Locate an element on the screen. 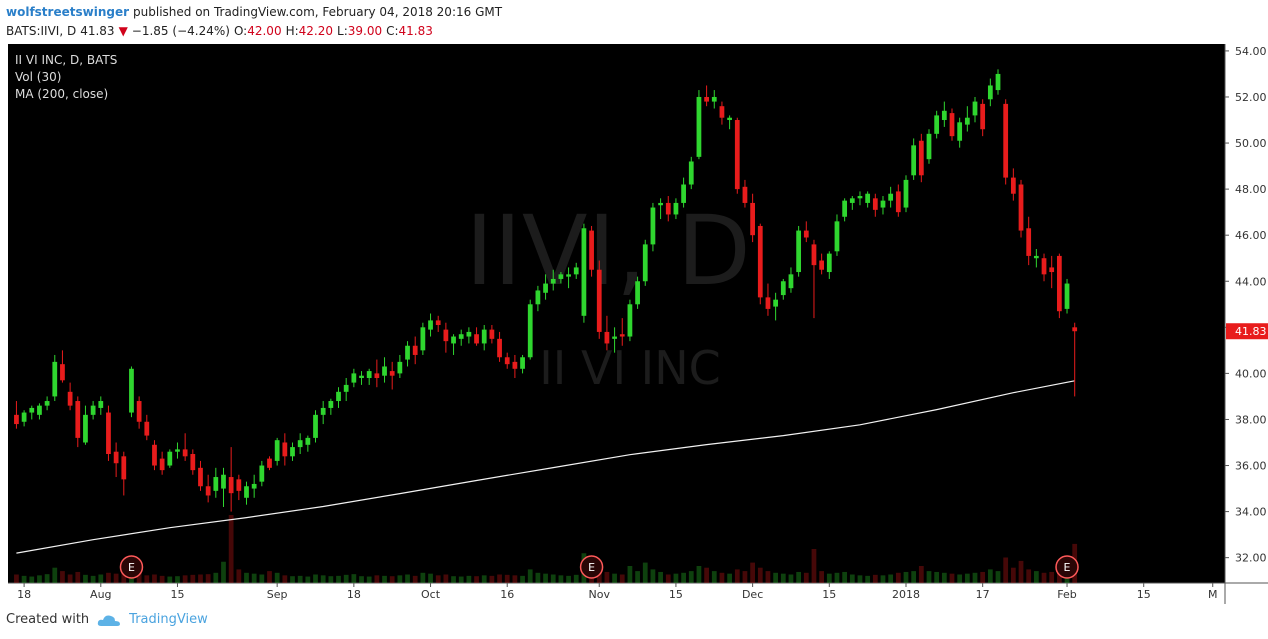 This screenshot has width=1268, height=639. low: 39.00 is located at coordinates (365, 31).